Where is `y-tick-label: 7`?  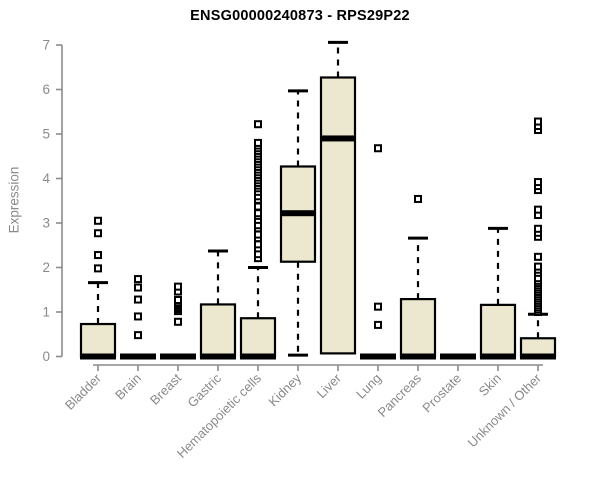 y-tick-label: 7 is located at coordinates (46, 45).